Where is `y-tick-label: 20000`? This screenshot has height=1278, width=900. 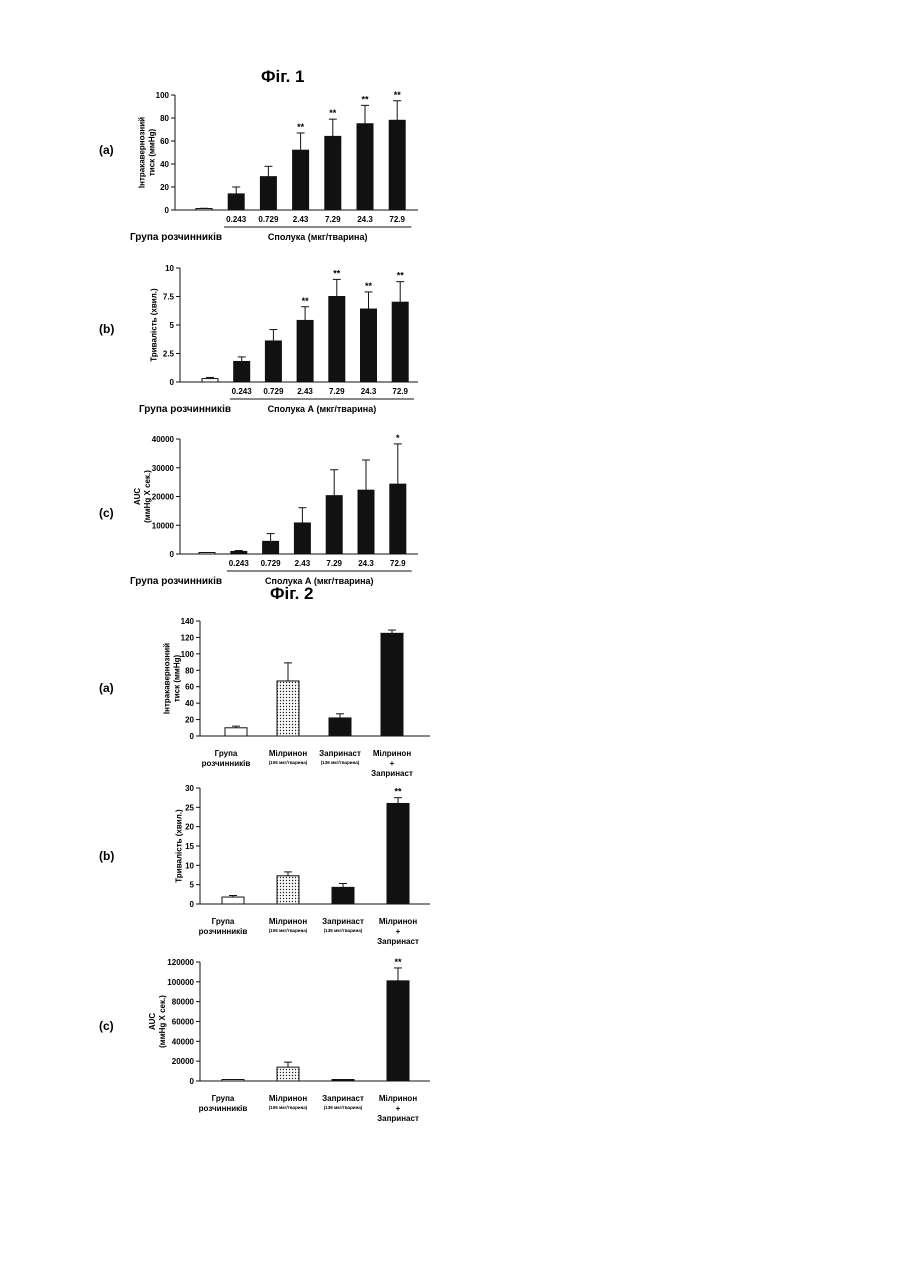 y-tick-label: 20000 is located at coordinates (183, 1061).